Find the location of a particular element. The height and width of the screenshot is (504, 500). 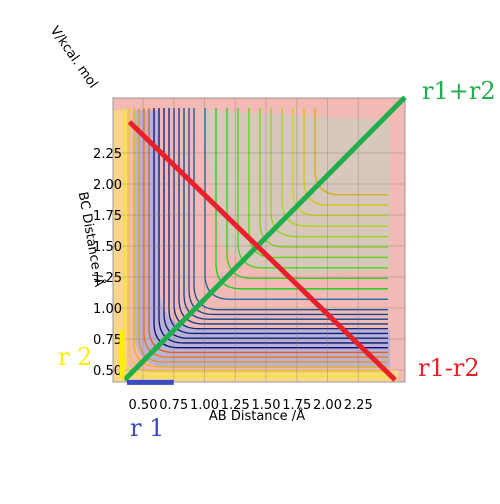

surface-plateau is located at coordinates (295, 192).